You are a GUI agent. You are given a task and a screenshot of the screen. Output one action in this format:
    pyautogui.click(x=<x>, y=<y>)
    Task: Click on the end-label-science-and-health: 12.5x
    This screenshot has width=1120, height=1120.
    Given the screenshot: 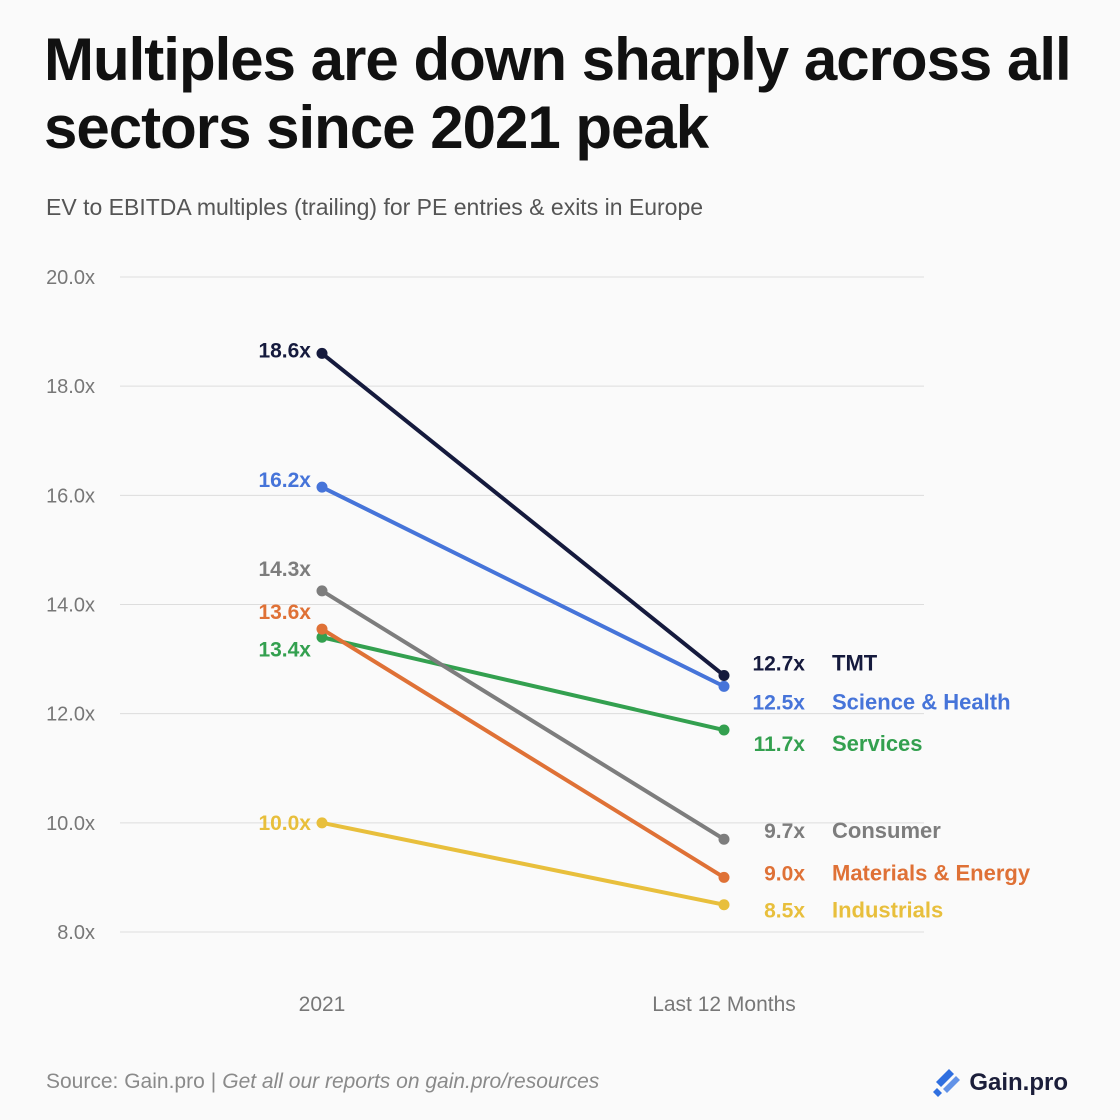 What is the action you would take?
    pyautogui.click(x=778, y=702)
    